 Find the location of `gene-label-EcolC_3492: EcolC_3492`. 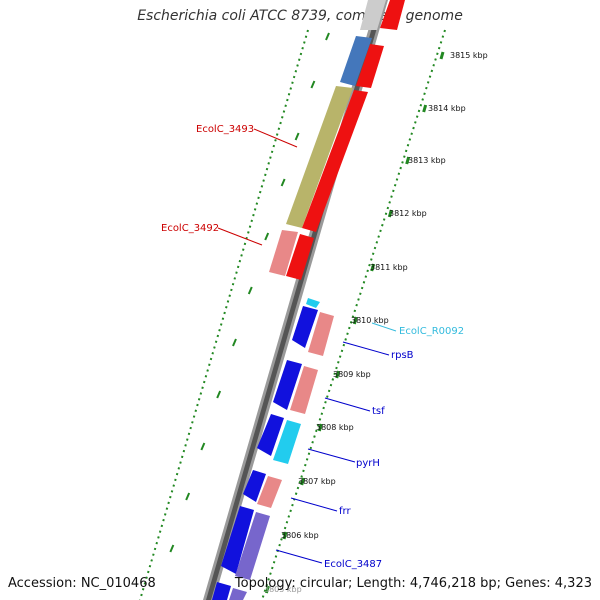

gene-label-EcolC_3492: EcolC_3492 is located at coordinates (190, 228).